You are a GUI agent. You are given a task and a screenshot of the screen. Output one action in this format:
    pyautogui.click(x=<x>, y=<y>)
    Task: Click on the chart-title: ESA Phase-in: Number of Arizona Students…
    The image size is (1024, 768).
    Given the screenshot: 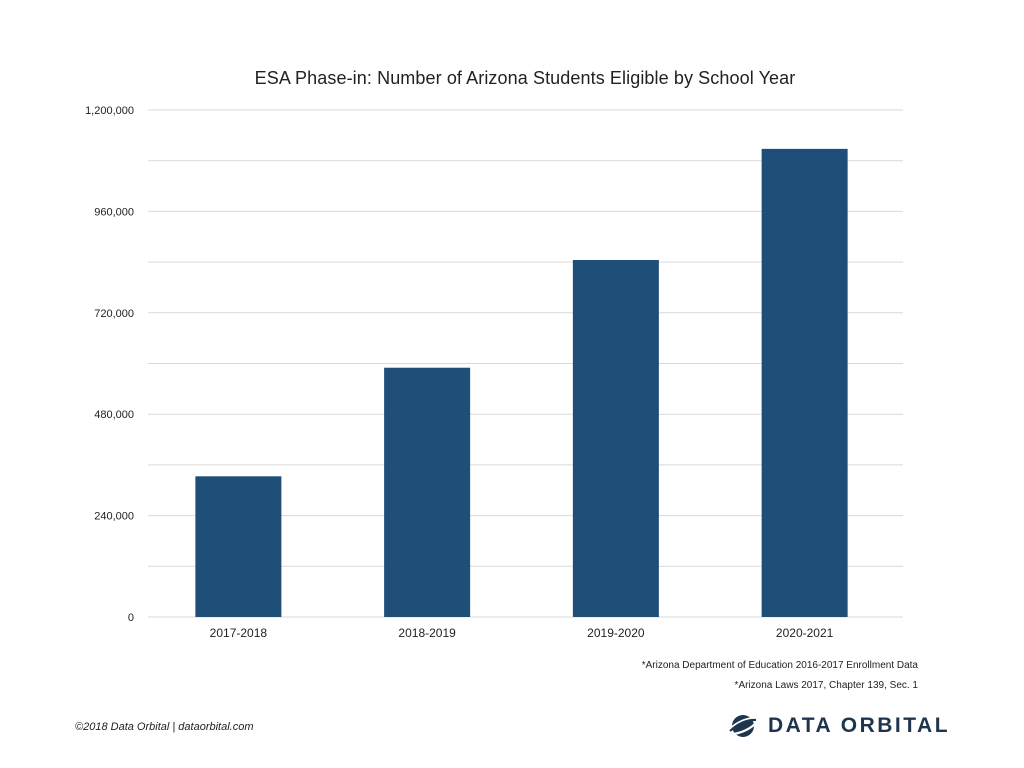 What is the action you would take?
    pyautogui.click(x=525, y=78)
    